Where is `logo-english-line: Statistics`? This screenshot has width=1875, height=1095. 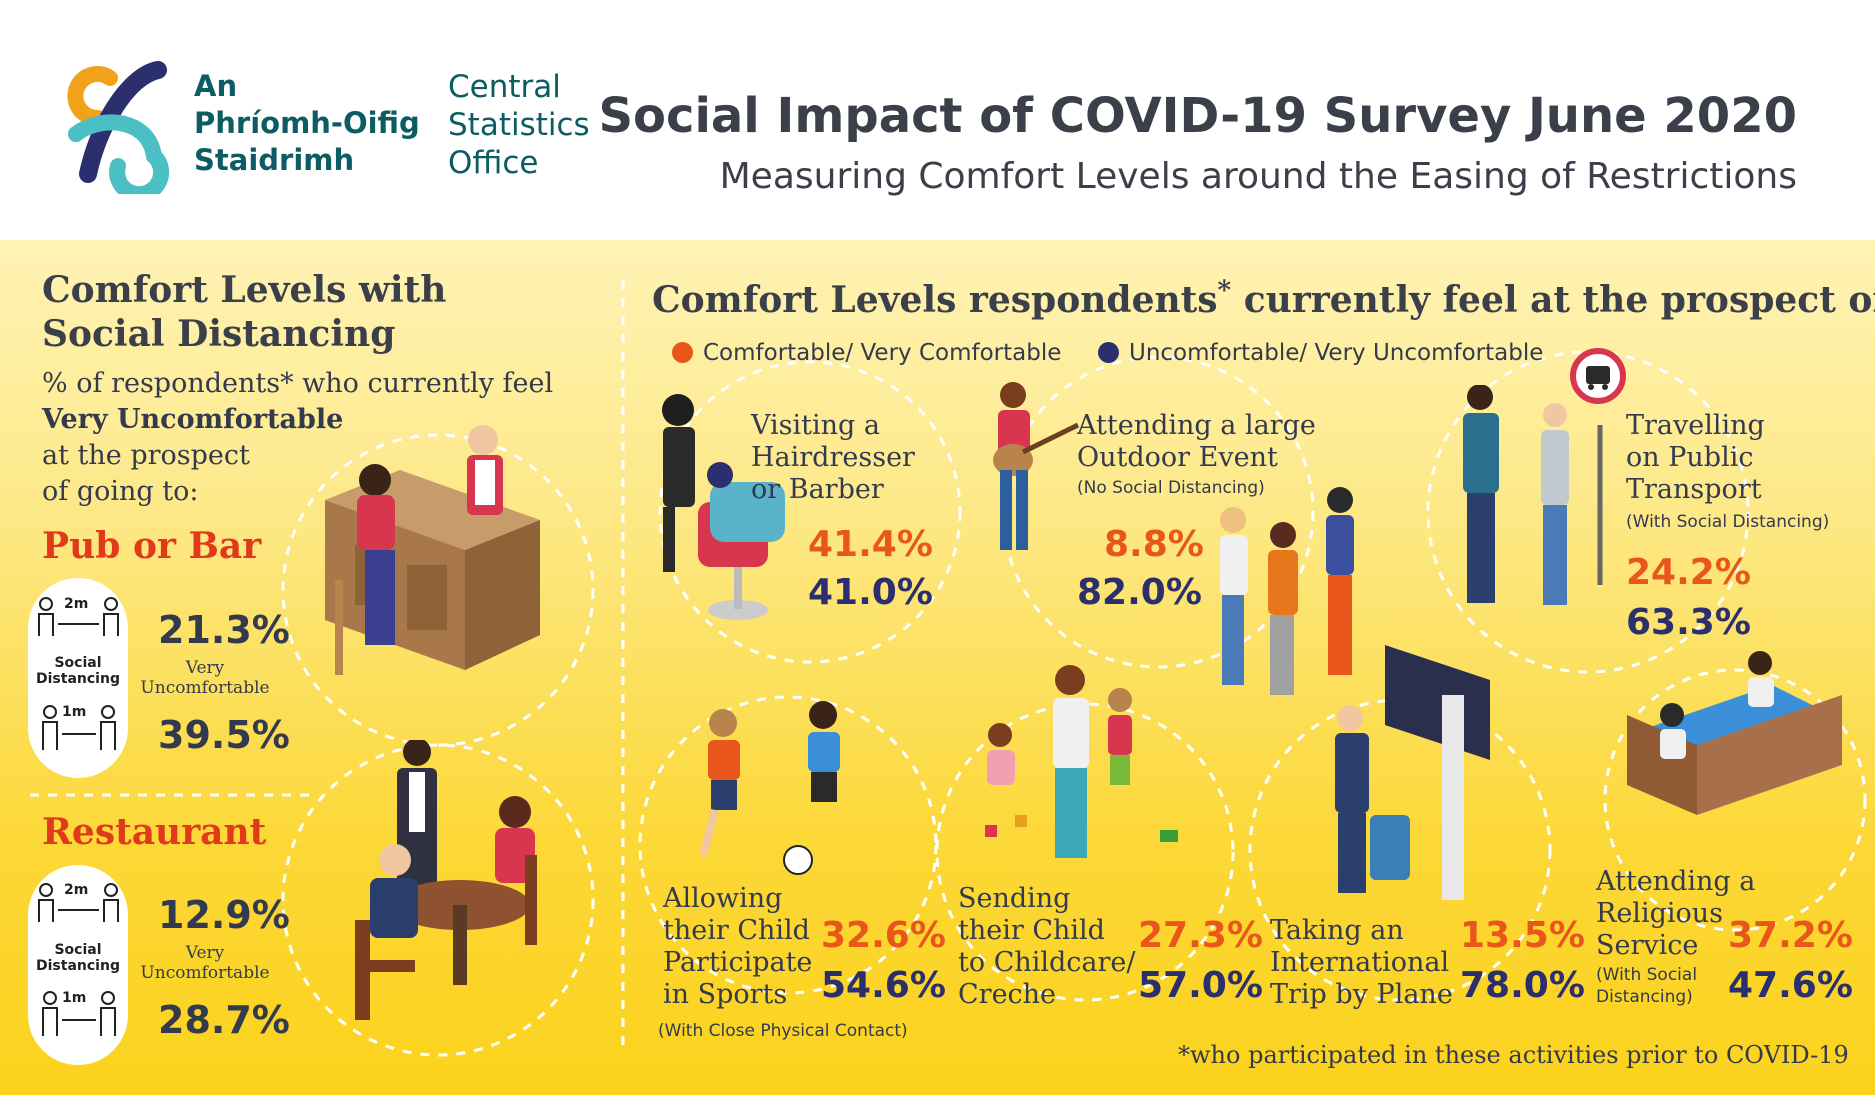
logo-english-line: Statistics is located at coordinates (519, 125).